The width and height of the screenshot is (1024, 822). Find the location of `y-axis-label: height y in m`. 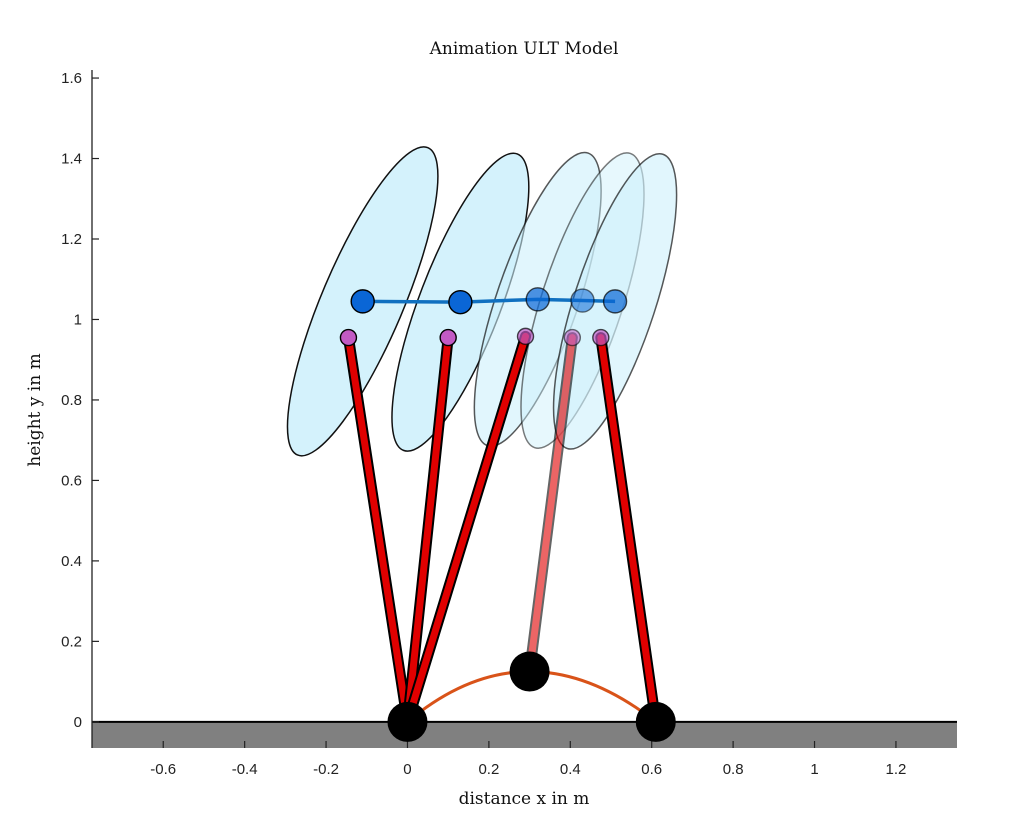

y-axis-label: height y in m is located at coordinates (35, 409).